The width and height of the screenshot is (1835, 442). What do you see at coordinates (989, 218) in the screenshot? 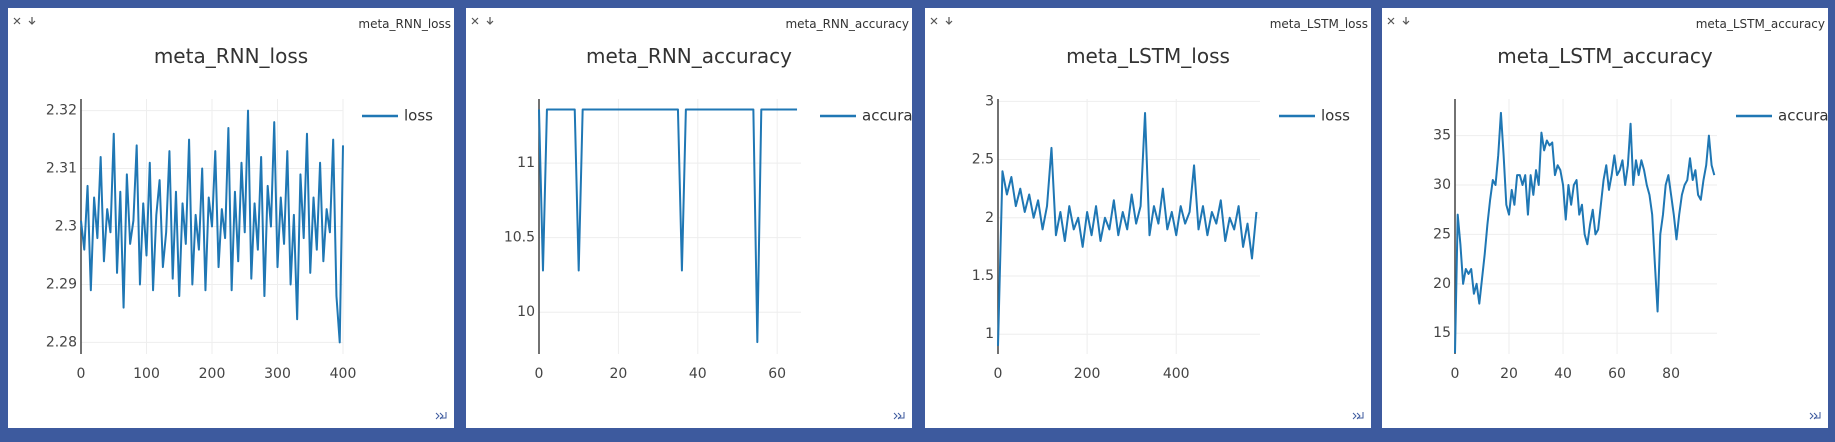
I see `y-tick-label: 2` at bounding box center [989, 218].